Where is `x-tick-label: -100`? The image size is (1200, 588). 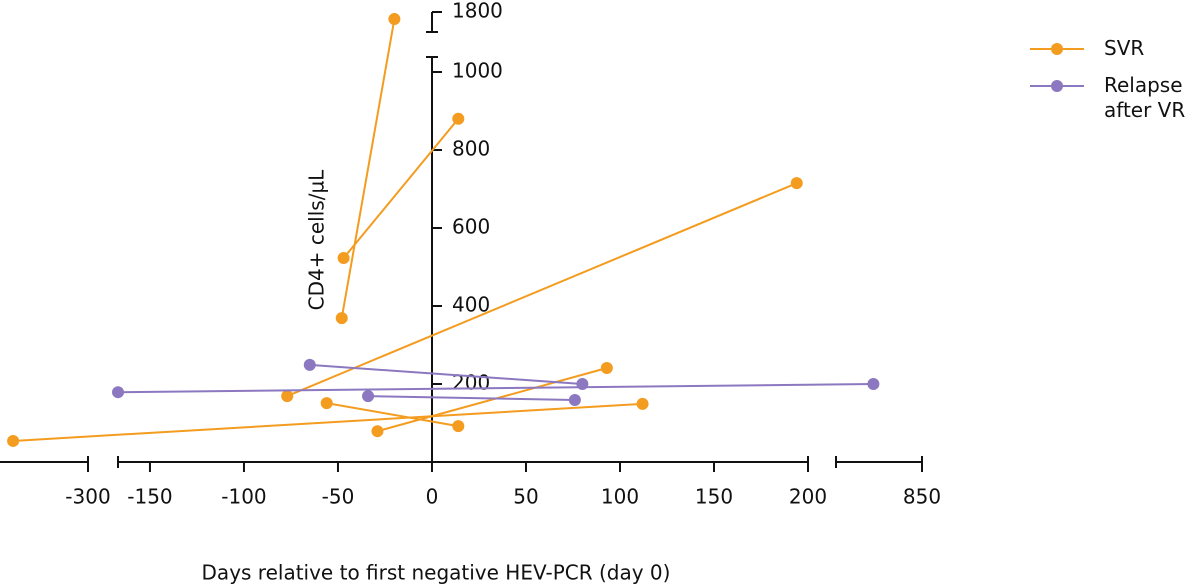 x-tick-label: -100 is located at coordinates (243, 497).